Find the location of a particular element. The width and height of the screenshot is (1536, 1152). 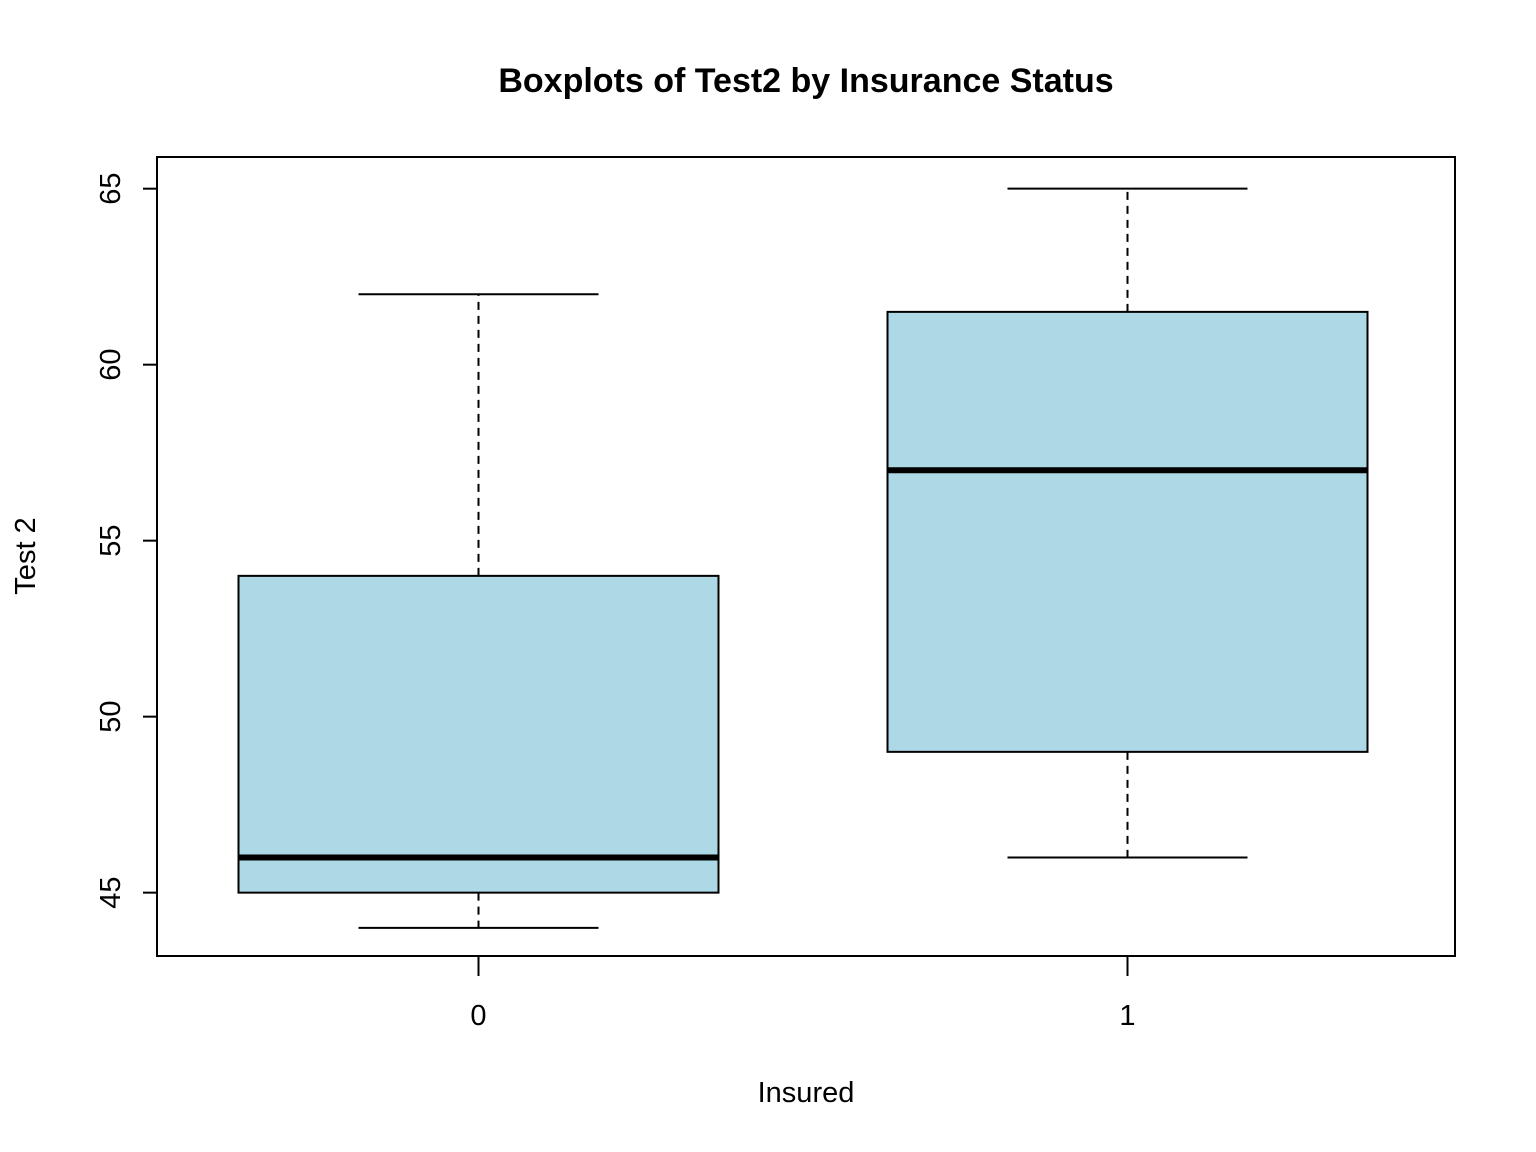

x-tick-label: 0 is located at coordinates (478, 1016).